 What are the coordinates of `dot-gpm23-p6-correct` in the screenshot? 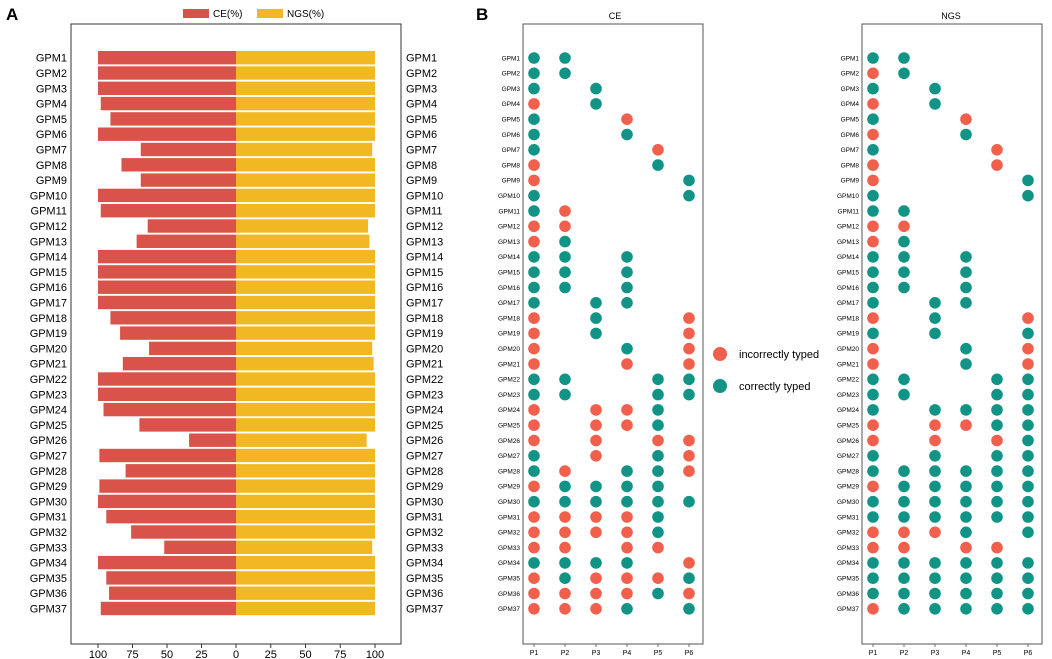 It's located at (1028, 394).